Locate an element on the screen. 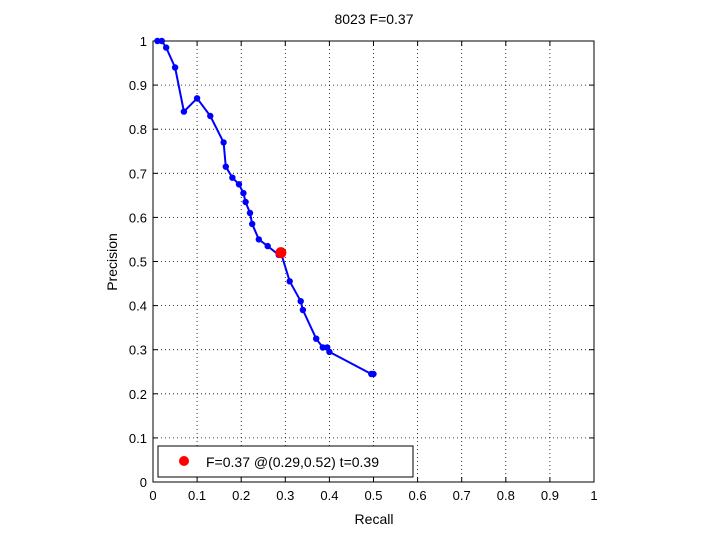 Image resolution: width=720 pixels, height=540 pixels. x-tick-label: 0.1 is located at coordinates (197, 495).